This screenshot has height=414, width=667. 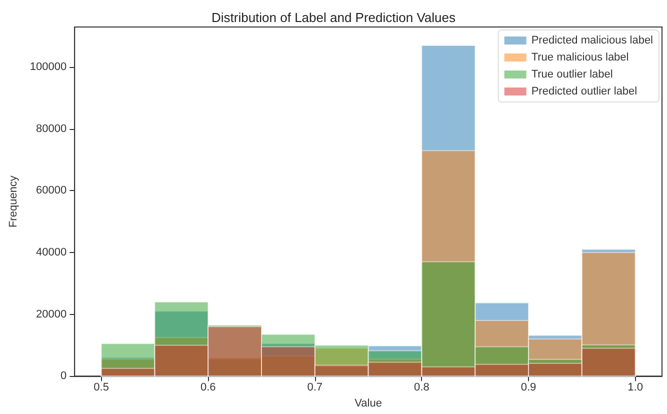 What do you see at coordinates (51, 128) in the screenshot?
I see `y-tick-label: 80000` at bounding box center [51, 128].